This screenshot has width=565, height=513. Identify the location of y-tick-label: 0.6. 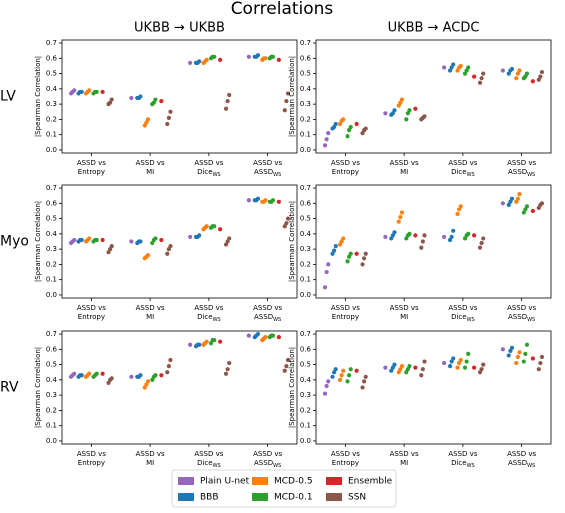
(306, 203).